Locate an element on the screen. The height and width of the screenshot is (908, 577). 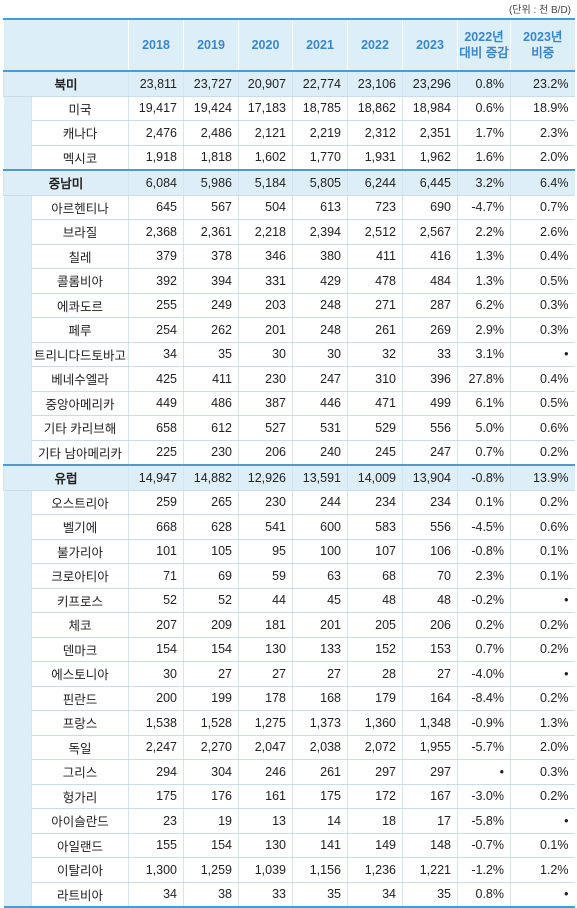
country-row: 헝가리 175 176 161 175 172 167 -3.0% 0.2% is located at coordinates (289, 796).